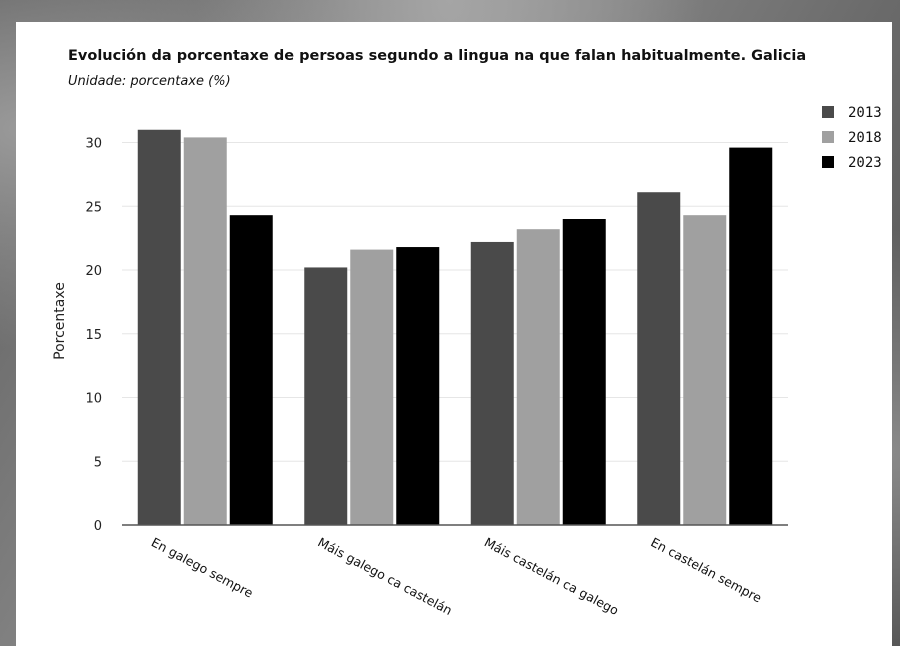  Describe the element at coordinates (93, 271) in the screenshot. I see `y-tick-label: 20` at that location.